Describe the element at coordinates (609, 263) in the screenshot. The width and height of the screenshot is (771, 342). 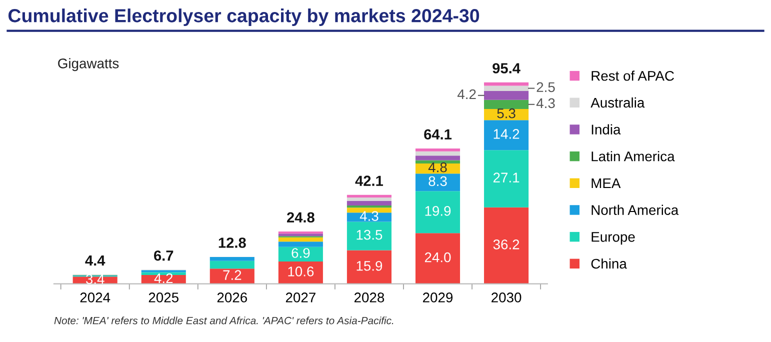
I see `legend-label: China` at that location.